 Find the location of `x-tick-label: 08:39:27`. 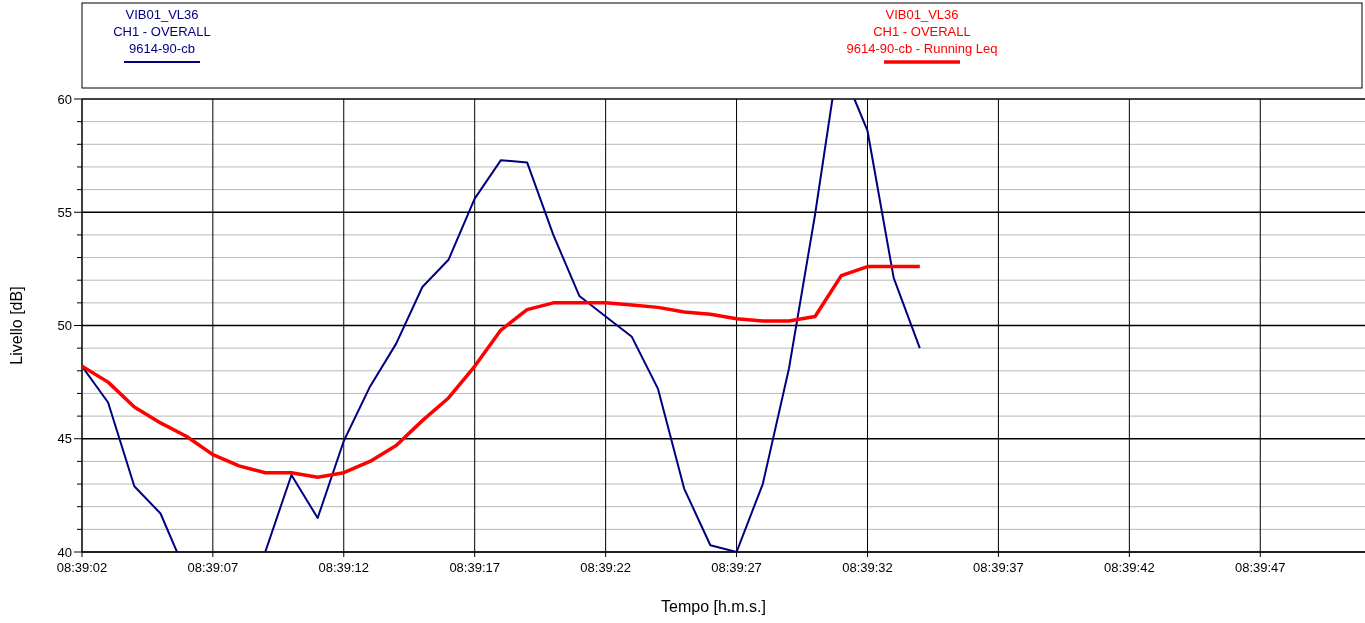

x-tick-label: 08:39:27 is located at coordinates (736, 567).